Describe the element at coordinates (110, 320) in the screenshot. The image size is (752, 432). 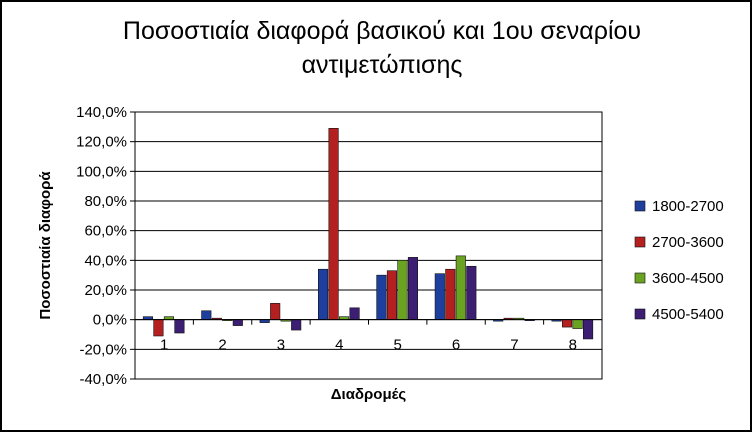
I see `y-tick-label: 0,0%` at that location.